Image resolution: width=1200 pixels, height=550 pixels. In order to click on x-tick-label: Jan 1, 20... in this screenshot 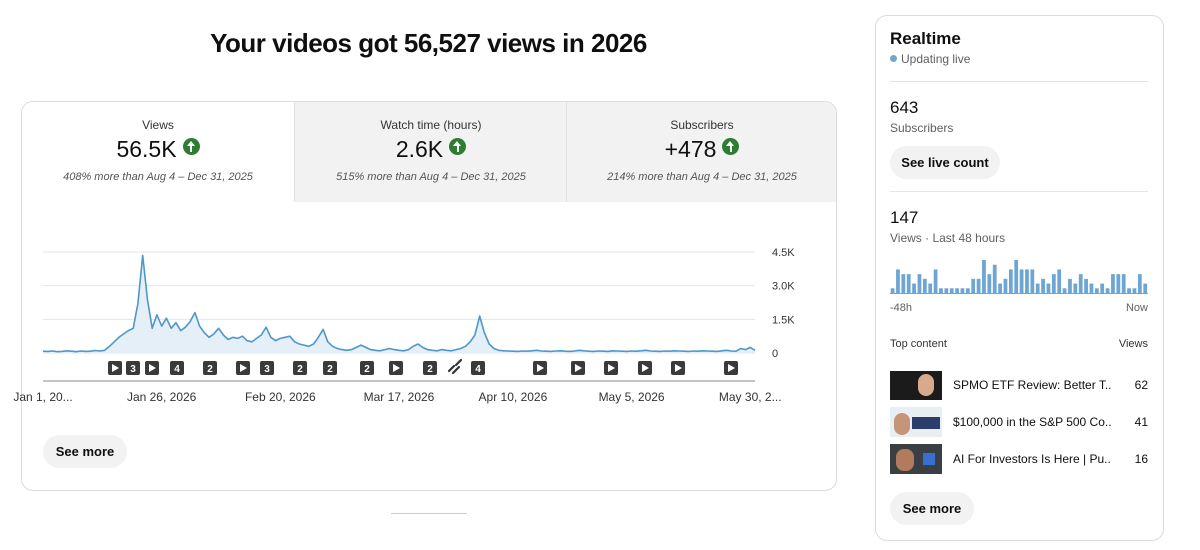, I will do `click(42, 397)`.